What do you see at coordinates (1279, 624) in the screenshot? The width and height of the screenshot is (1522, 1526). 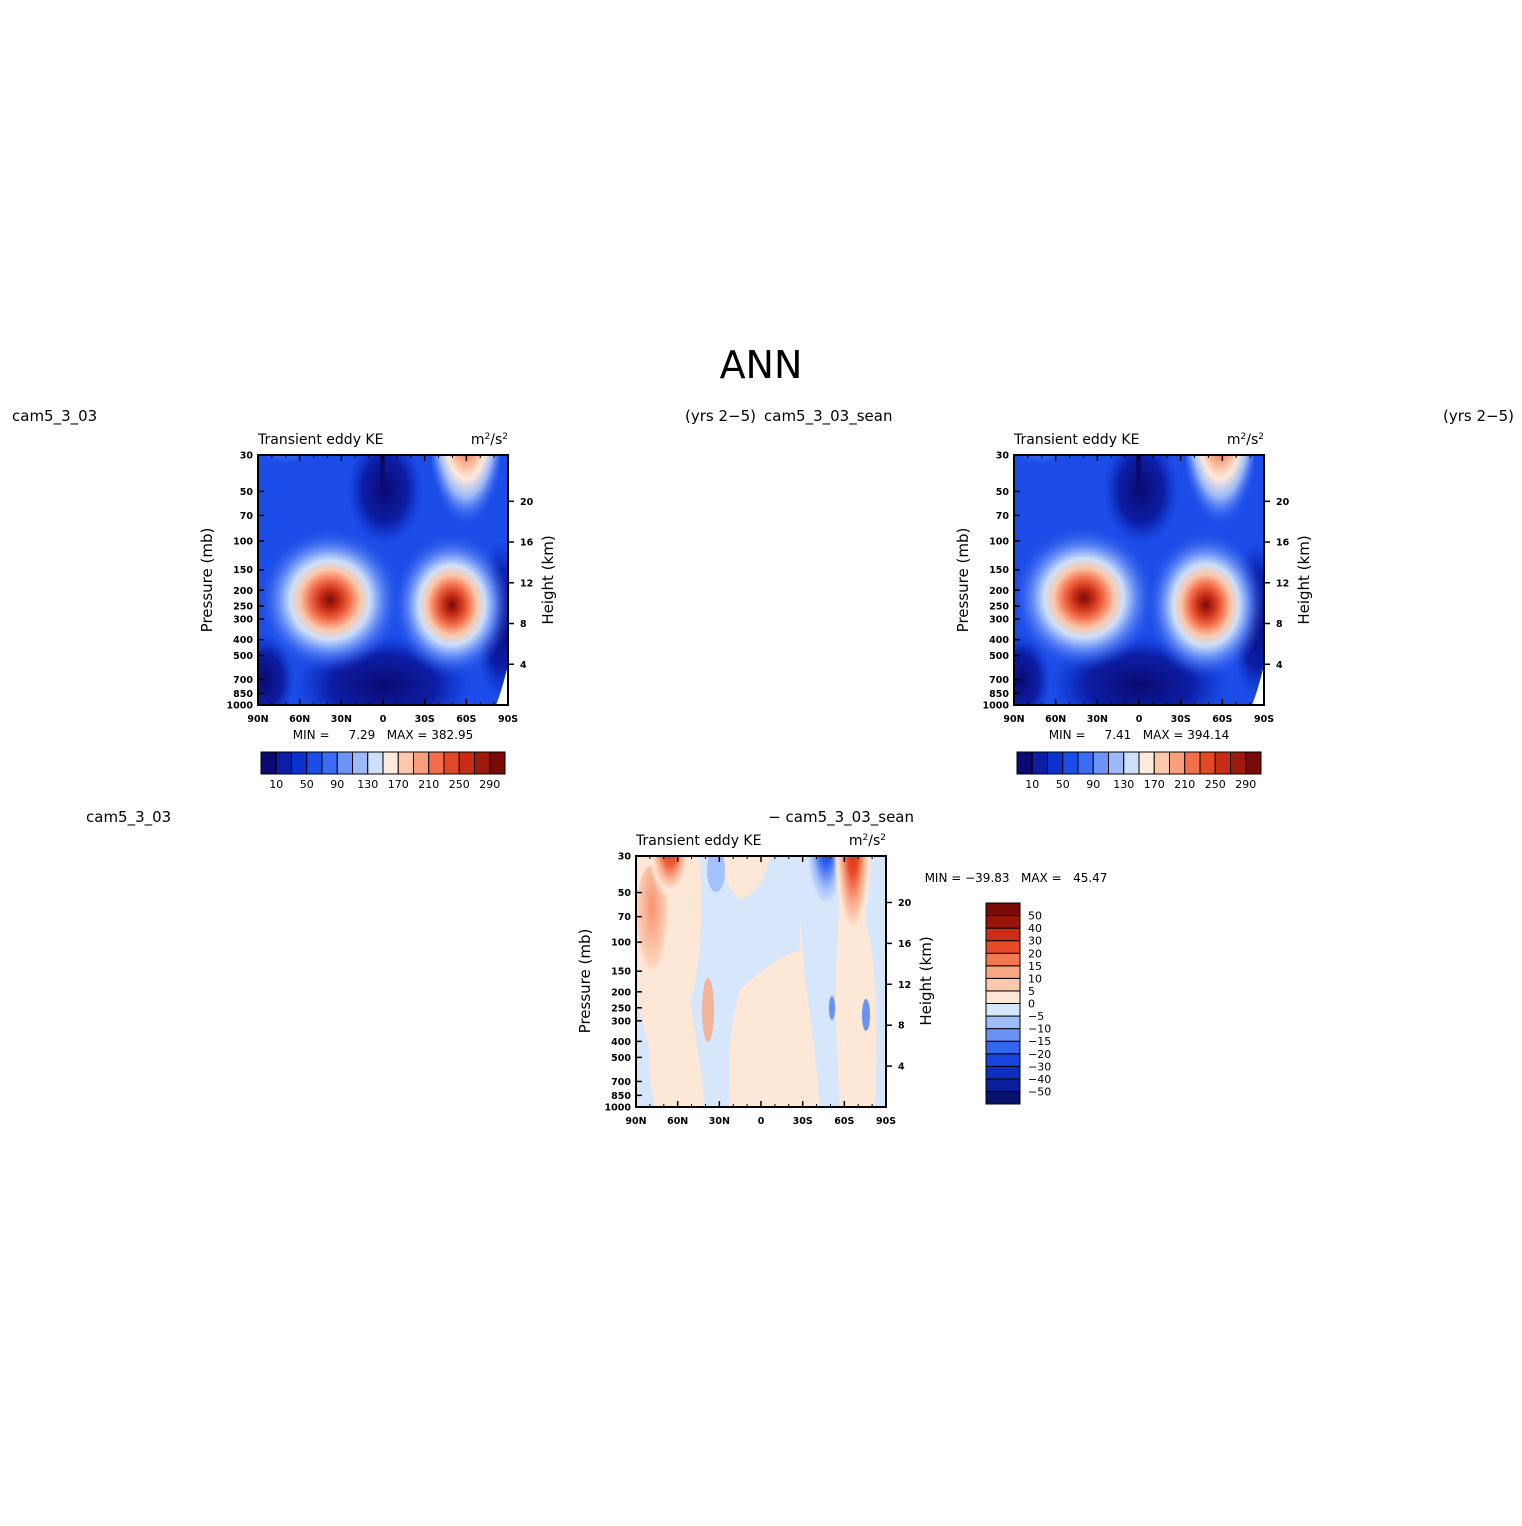 I see `tr-ytick-right-label: 8` at bounding box center [1279, 624].